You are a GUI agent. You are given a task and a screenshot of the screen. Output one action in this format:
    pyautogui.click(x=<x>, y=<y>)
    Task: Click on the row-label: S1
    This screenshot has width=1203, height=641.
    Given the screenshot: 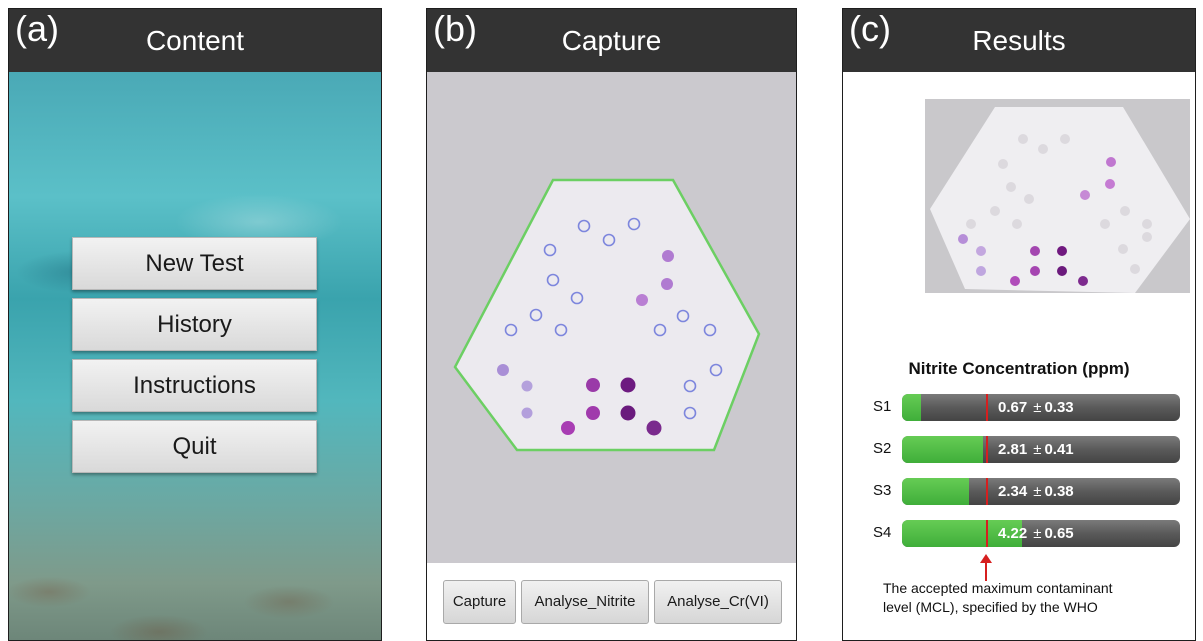 What is the action you would take?
    pyautogui.click(x=882, y=406)
    